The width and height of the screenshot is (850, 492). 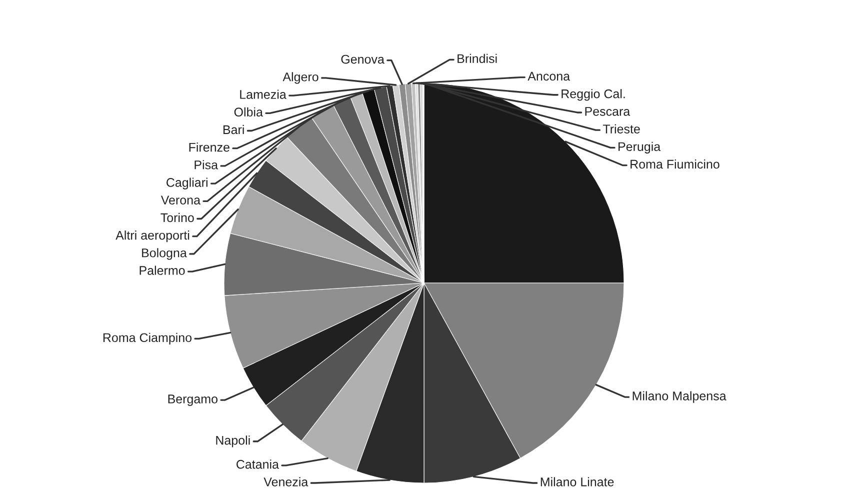 What do you see at coordinates (248, 112) in the screenshot?
I see `slice-label: Olbia` at bounding box center [248, 112].